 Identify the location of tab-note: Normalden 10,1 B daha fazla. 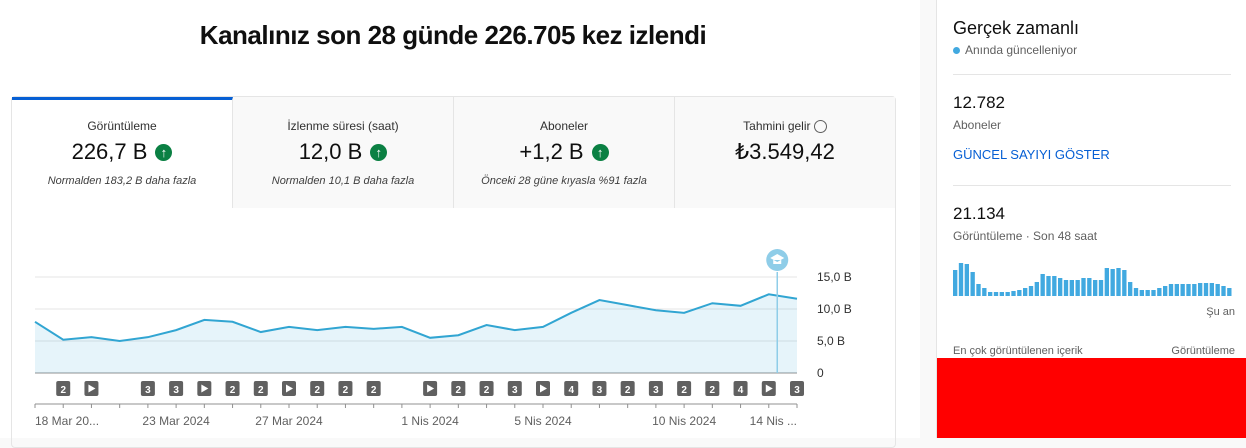
(343, 181).